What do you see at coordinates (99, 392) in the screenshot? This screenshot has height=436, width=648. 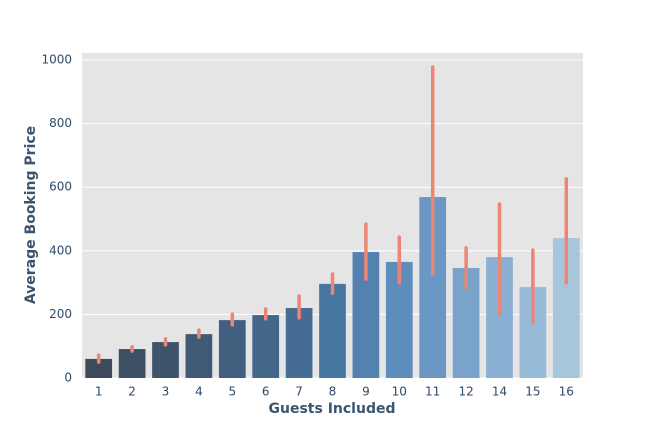 I see `x-tick-label: 1` at bounding box center [99, 392].